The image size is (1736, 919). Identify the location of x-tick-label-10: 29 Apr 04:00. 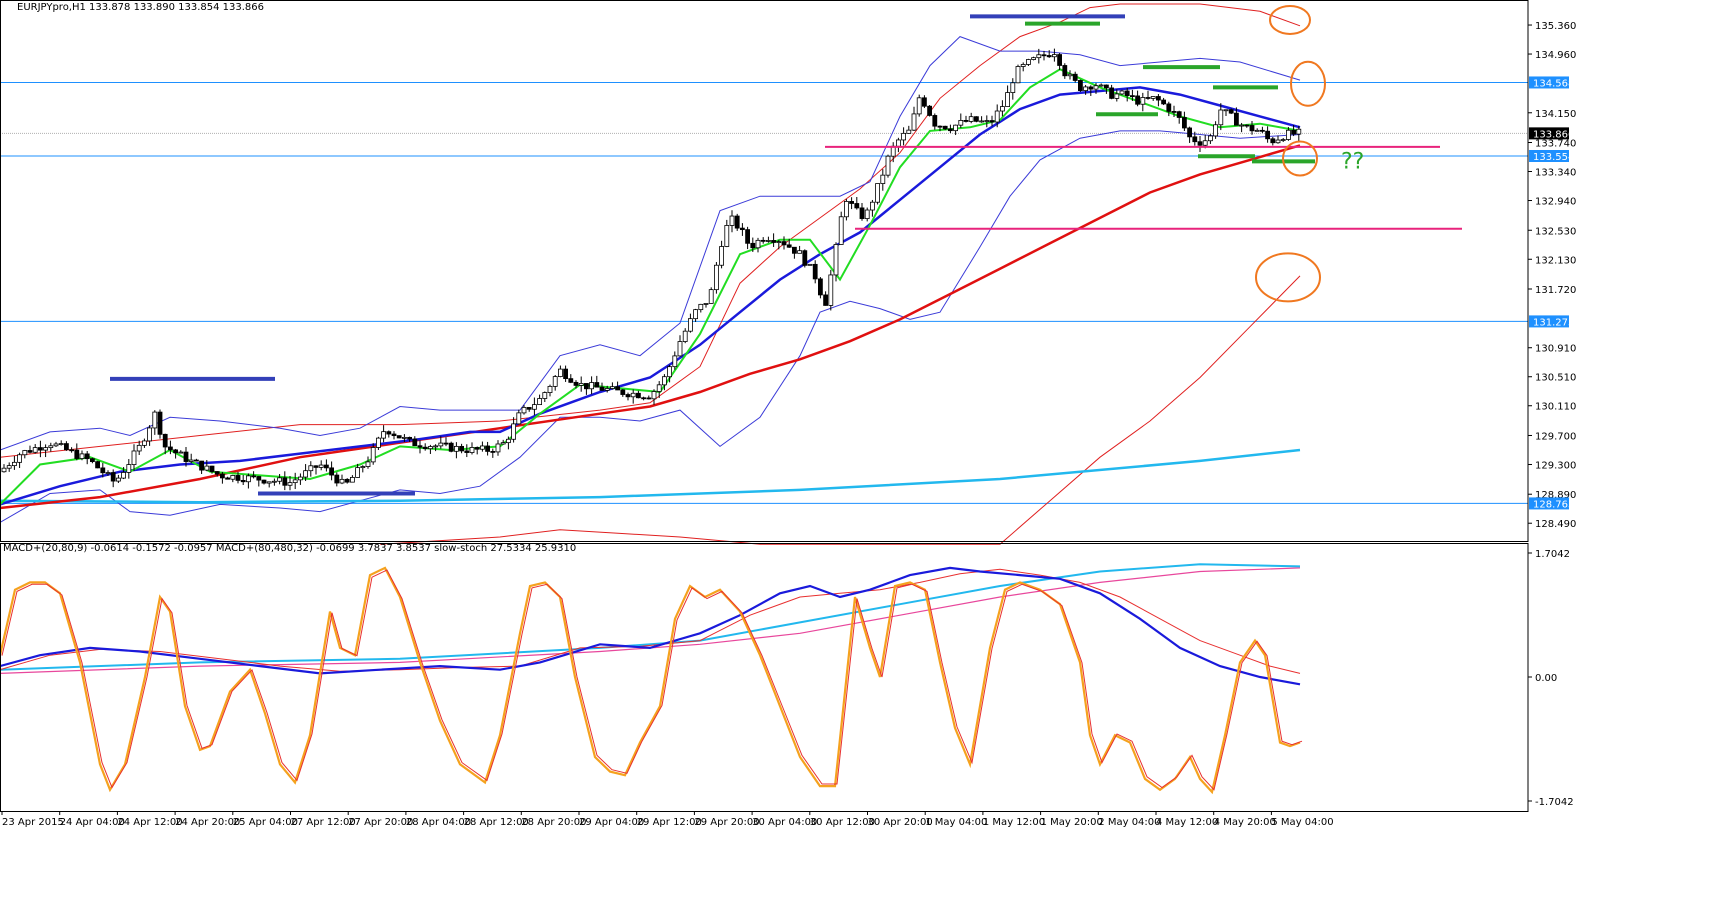
(611, 822).